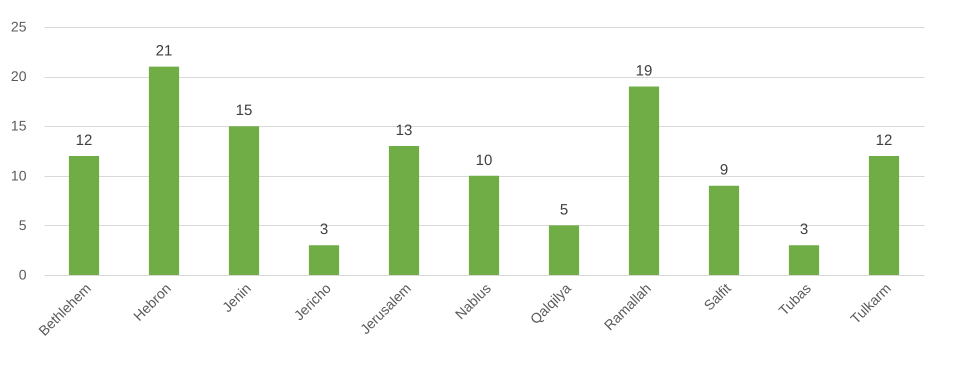 This screenshot has height=388, width=960. What do you see at coordinates (644, 71) in the screenshot?
I see `data-label: 19` at bounding box center [644, 71].